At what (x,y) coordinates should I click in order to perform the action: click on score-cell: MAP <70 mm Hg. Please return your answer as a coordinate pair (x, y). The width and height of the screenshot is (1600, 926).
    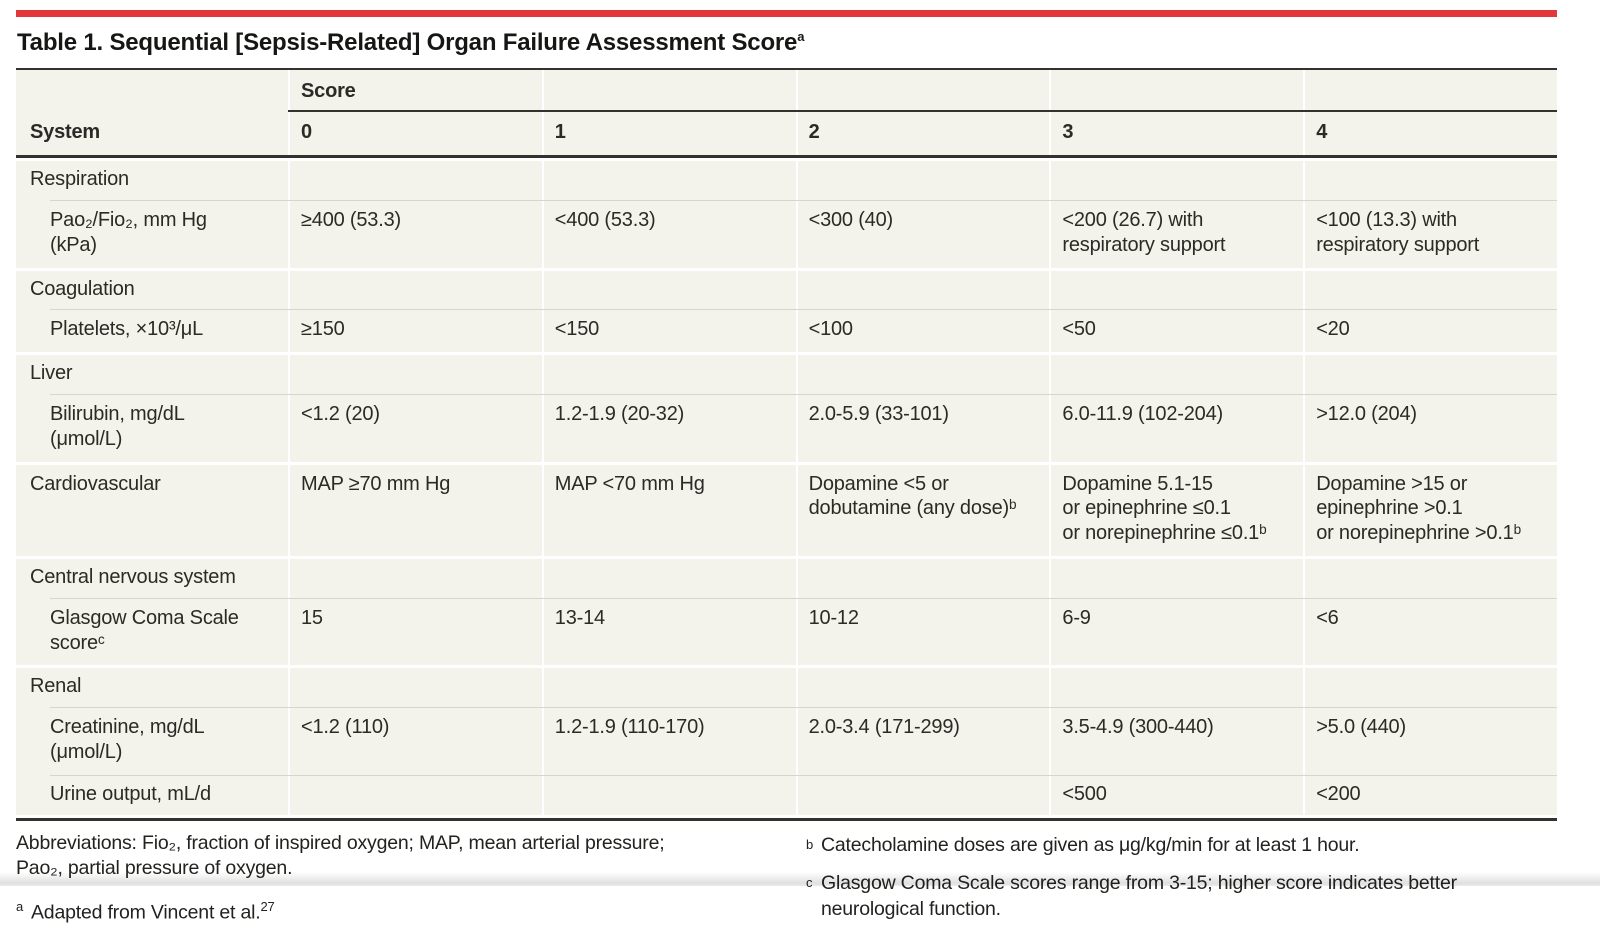
    Looking at the image, I should click on (629, 483).